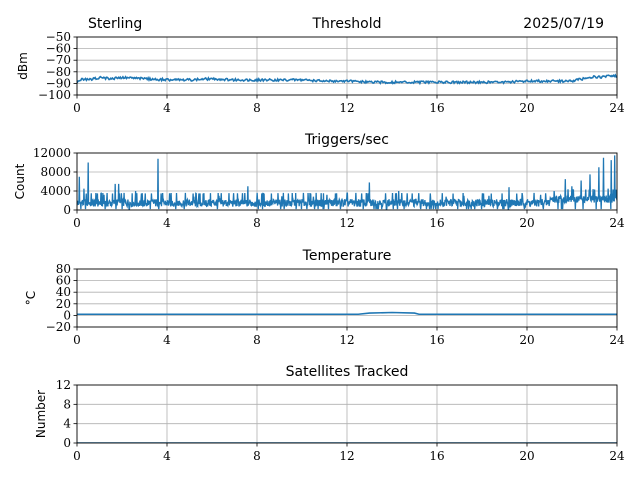 The image size is (640, 480). Describe the element at coordinates (77, 340) in the screenshot. I see `temperature-xtick-label-0: 0` at that location.